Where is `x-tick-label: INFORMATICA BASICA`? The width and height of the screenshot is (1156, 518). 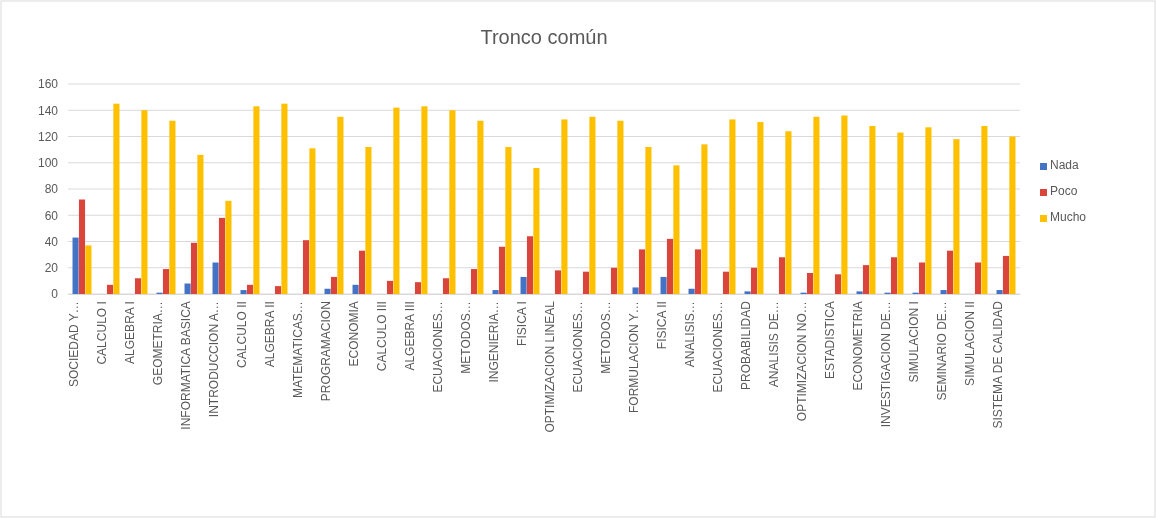
x-tick-label: INFORMATICA BASICA is located at coordinates (185, 365).